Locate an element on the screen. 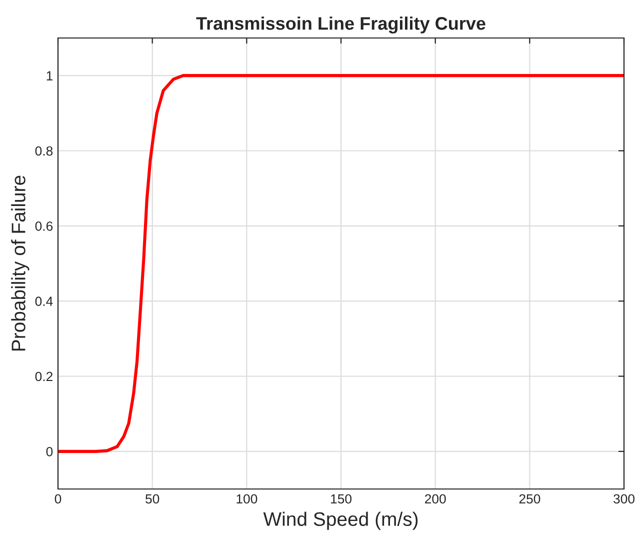 Image resolution: width=640 pixels, height=534 pixels. x-tick-label: 250 is located at coordinates (529, 499).